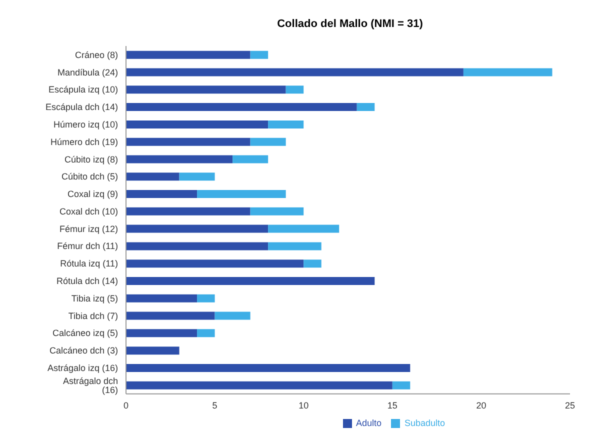 The image size is (590, 440). I want to click on x-tick-label: 10, so click(303, 405).